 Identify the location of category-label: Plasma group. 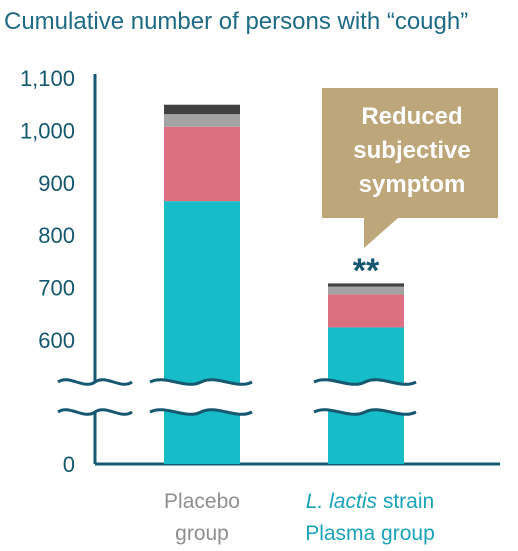
(370, 533).